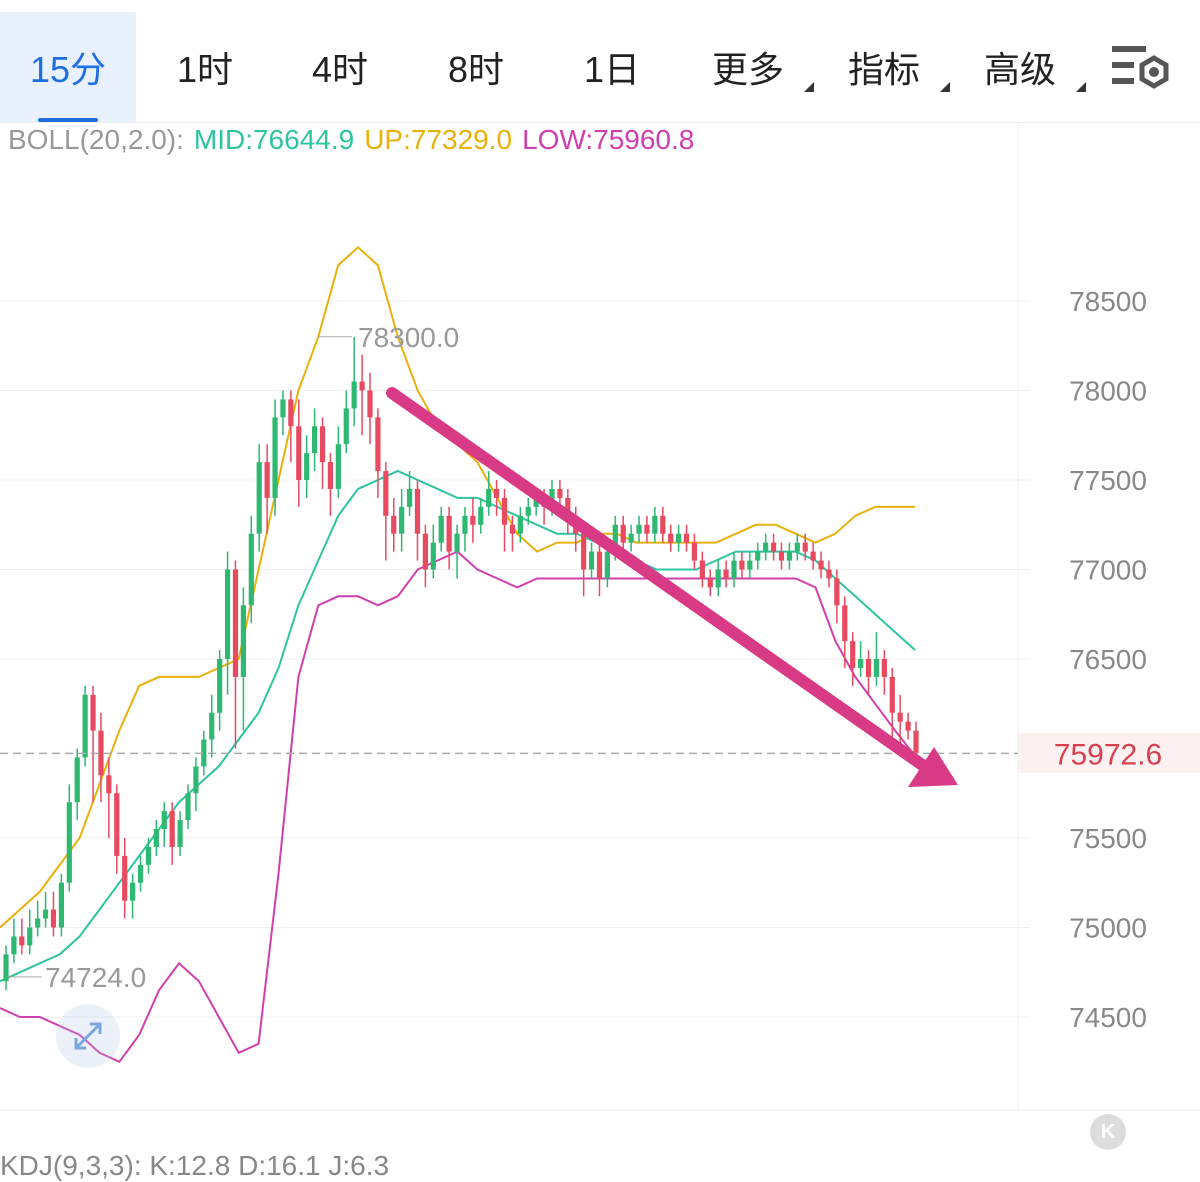  I want to click on tab-5: 更多, so click(748, 67).